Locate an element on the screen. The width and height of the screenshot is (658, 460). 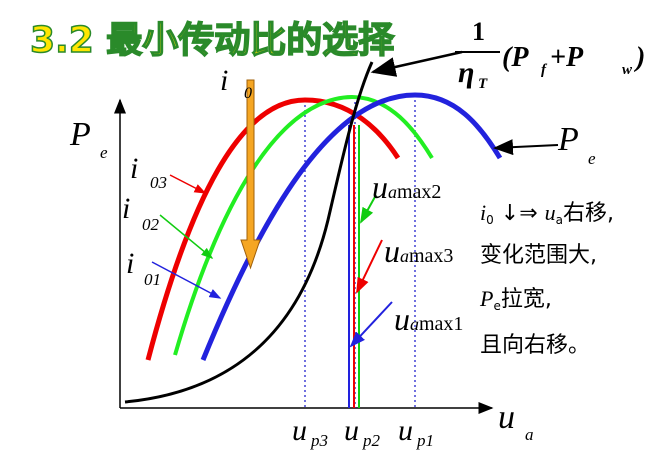
curve-label-sub: 03 is located at coordinates (158, 182).